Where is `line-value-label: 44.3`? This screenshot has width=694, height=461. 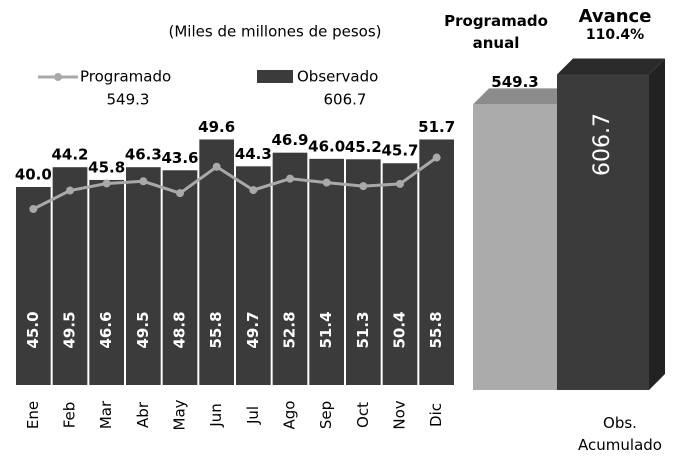
line-value-label: 44.3 is located at coordinates (253, 154).